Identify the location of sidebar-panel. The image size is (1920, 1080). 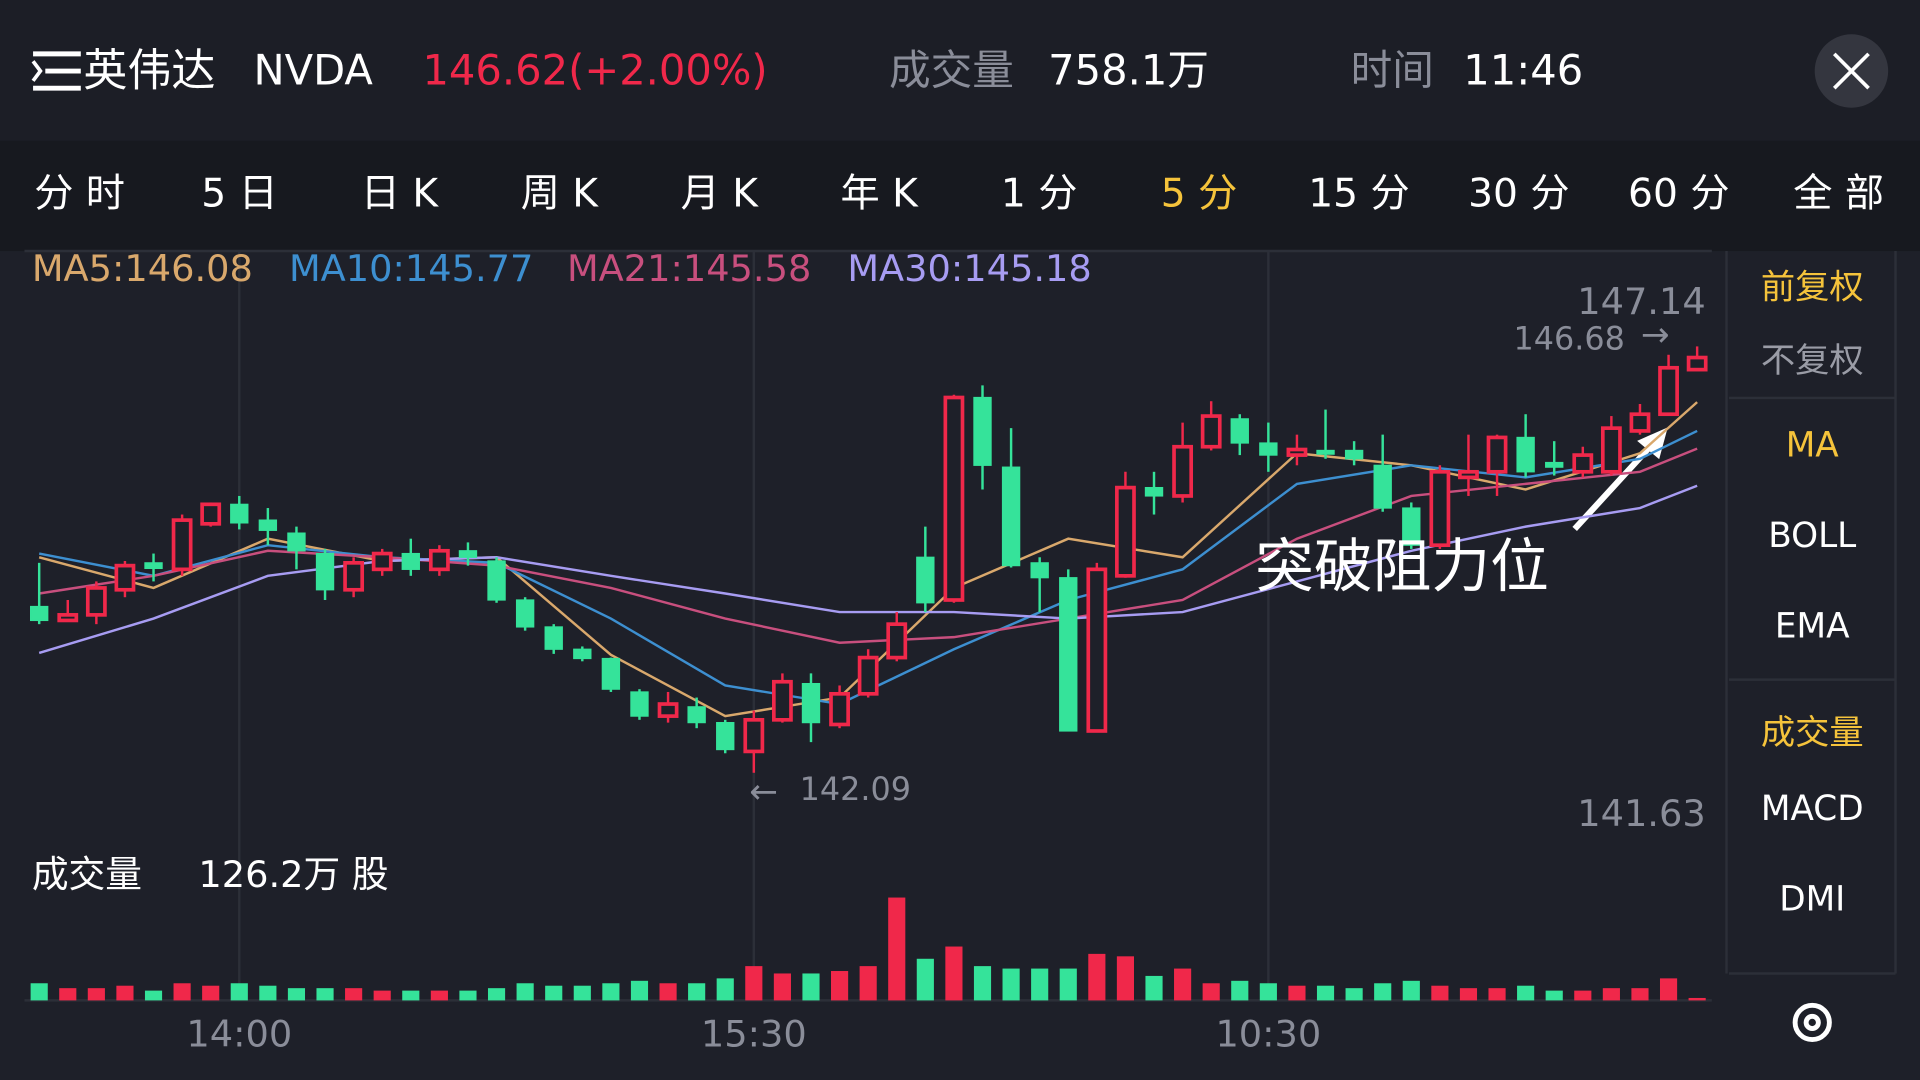
(1811, 613).